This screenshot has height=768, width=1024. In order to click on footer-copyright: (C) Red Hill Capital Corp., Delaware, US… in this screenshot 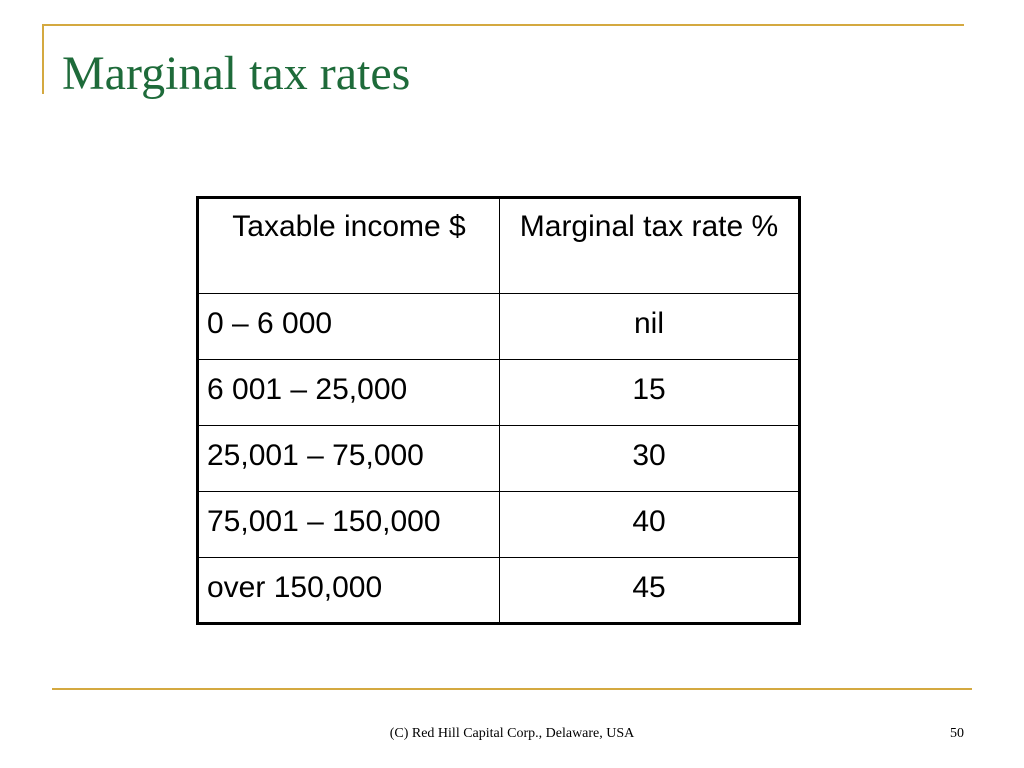, I will do `click(512, 733)`.